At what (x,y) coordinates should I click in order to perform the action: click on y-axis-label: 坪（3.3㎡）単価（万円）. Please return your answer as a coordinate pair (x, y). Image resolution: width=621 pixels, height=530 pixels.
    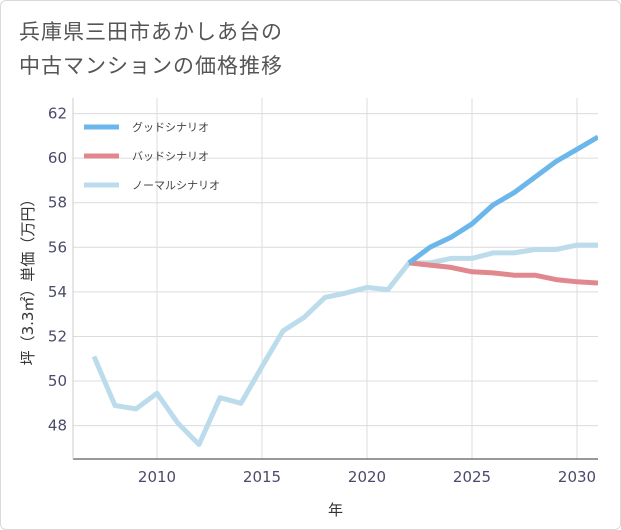
    Looking at the image, I should click on (28, 279).